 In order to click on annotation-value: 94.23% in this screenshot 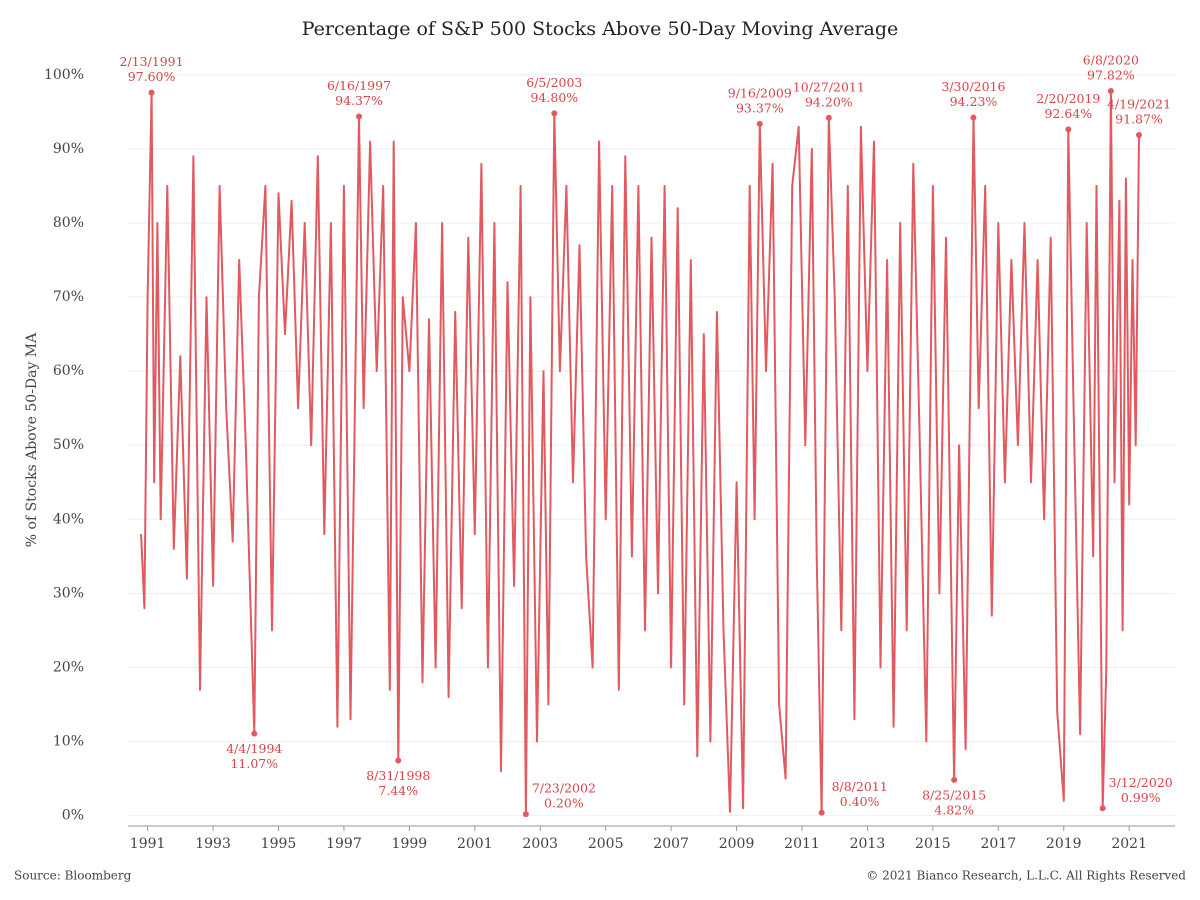, I will do `click(974, 101)`.